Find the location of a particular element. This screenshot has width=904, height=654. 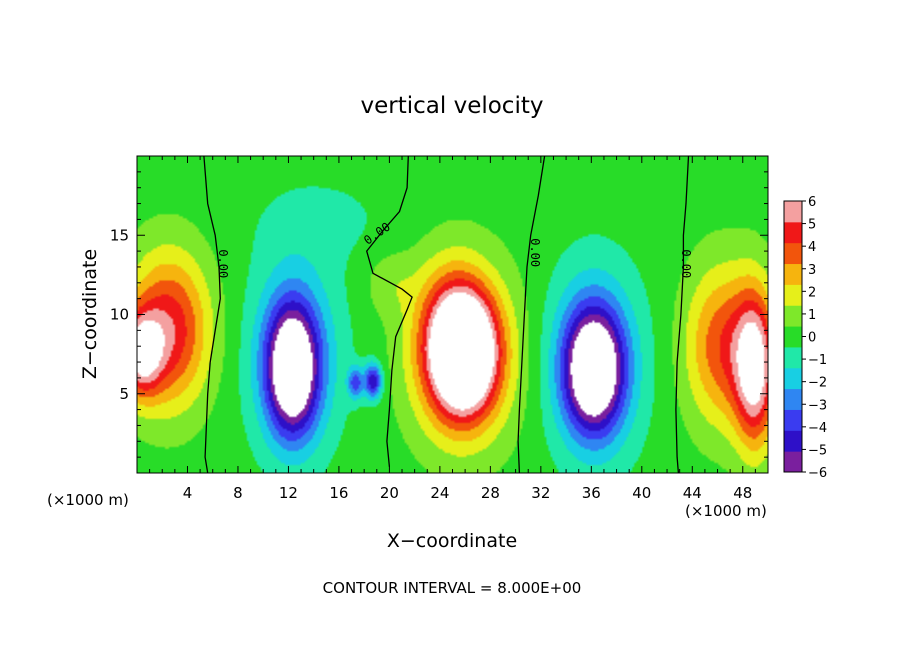

x-tick-label: 20 is located at coordinates (389, 493).